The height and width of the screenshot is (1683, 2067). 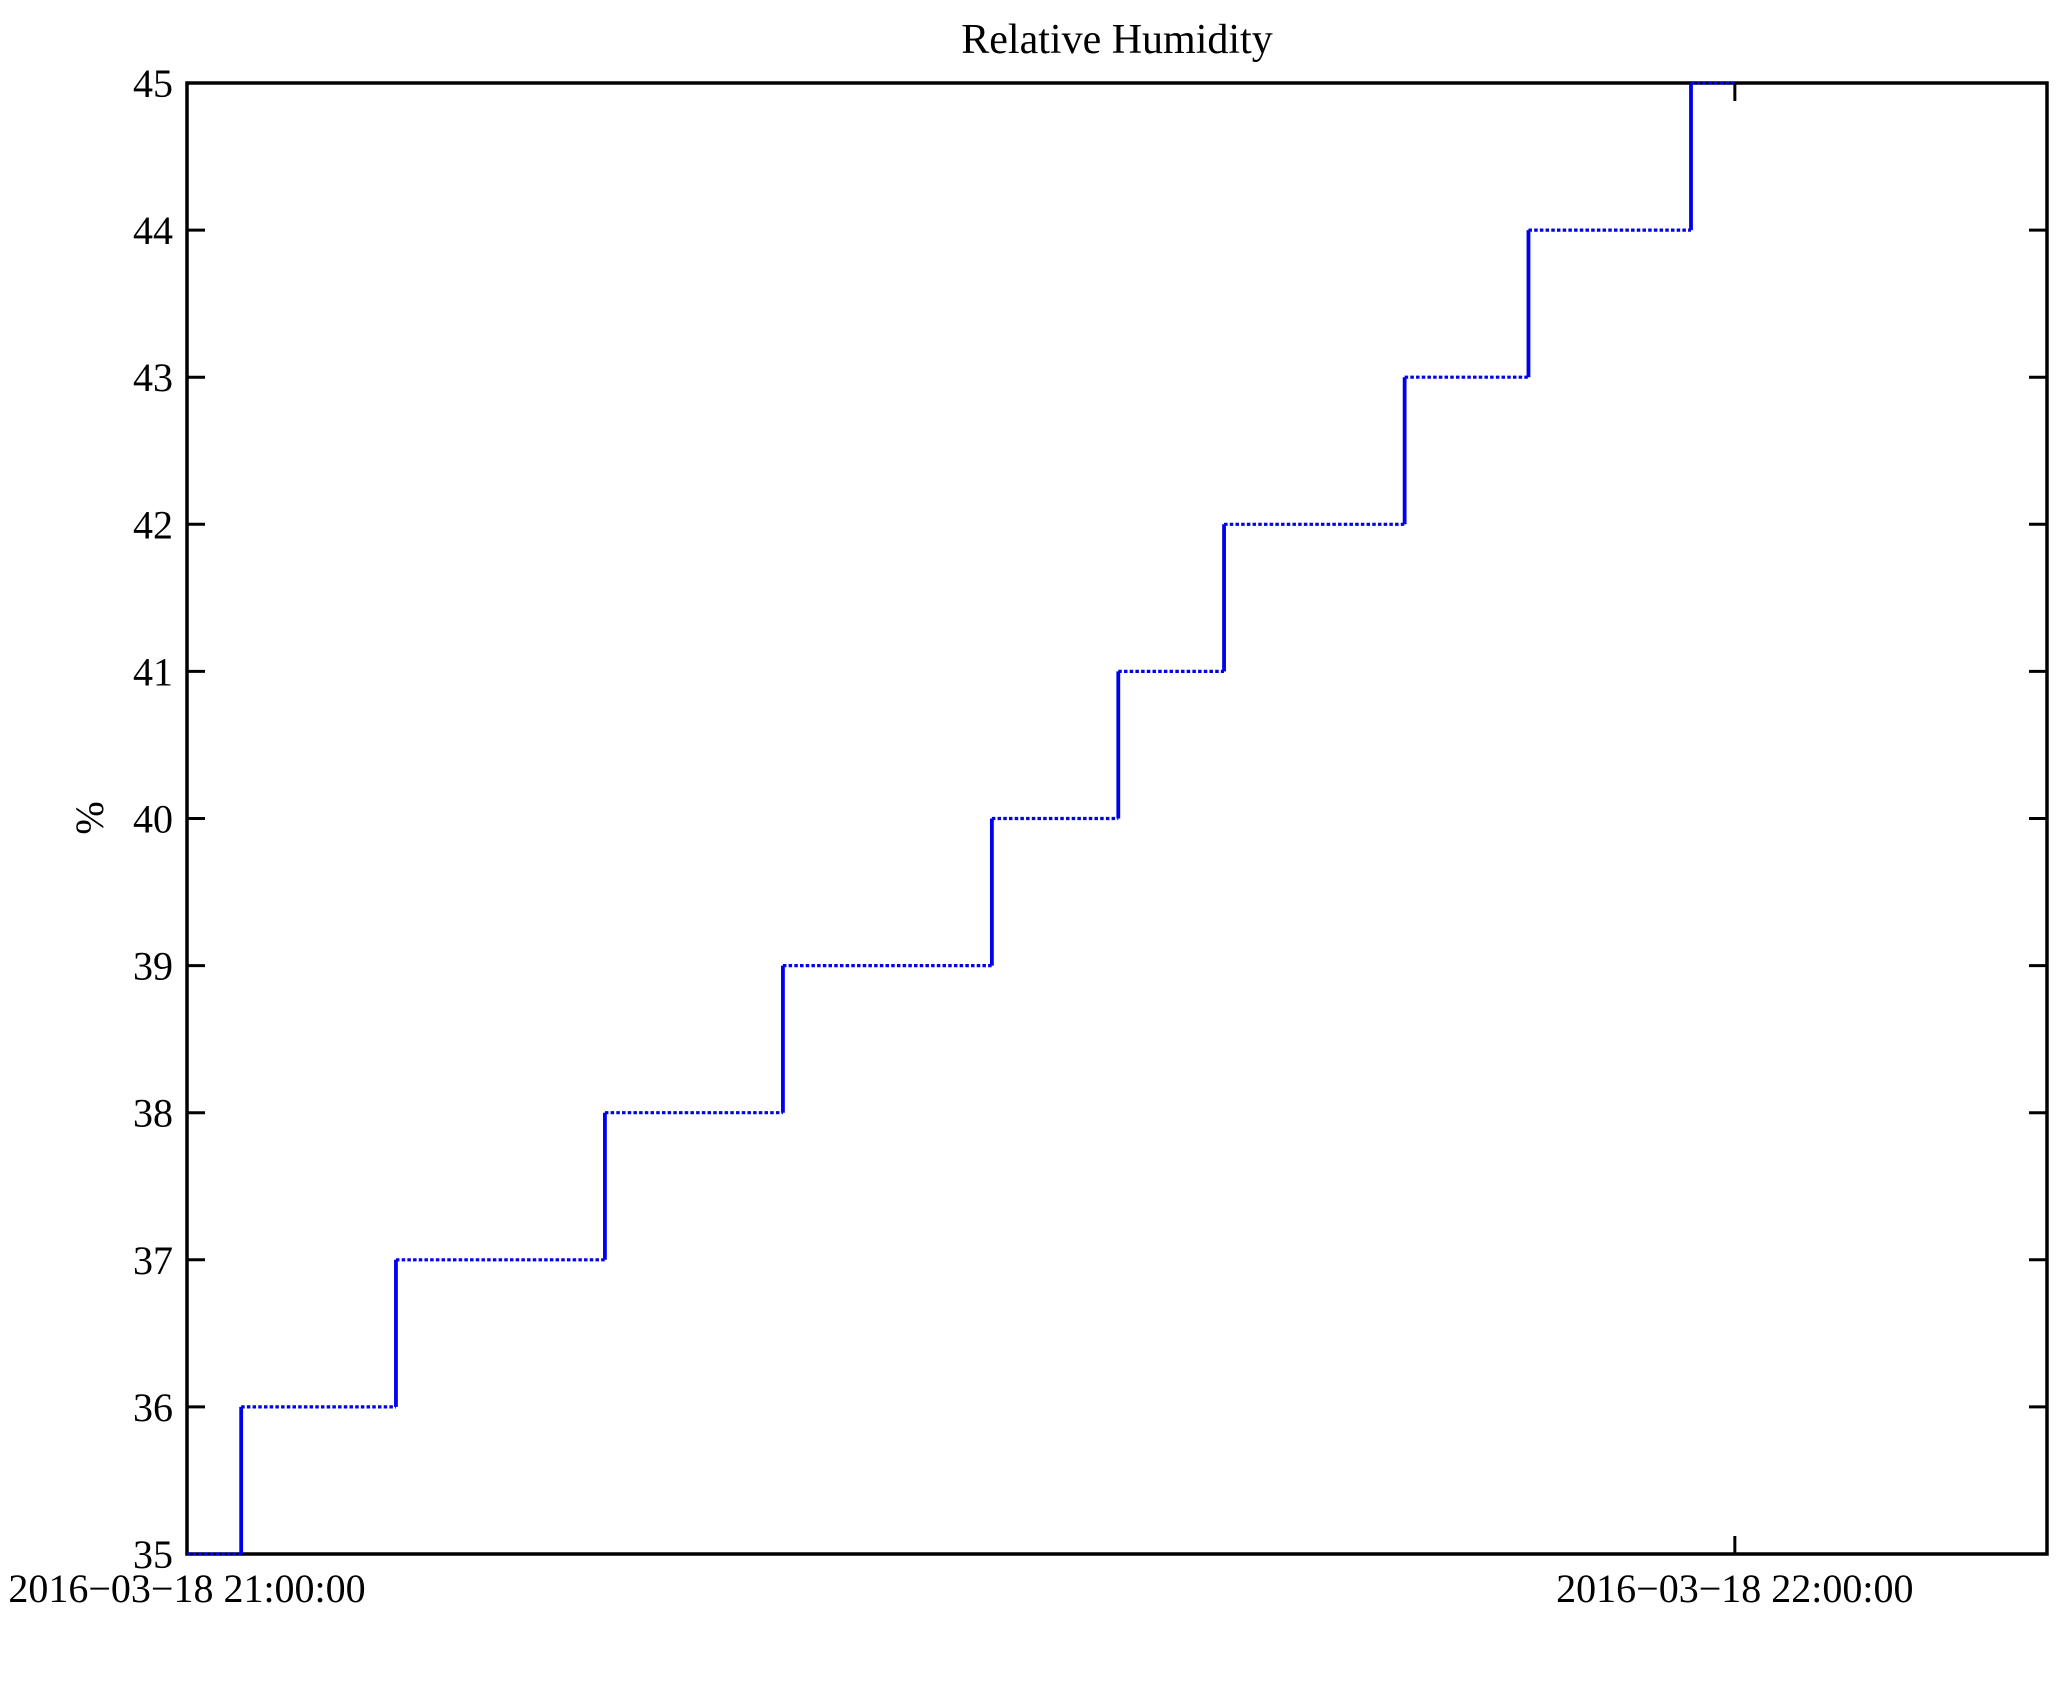 I want to click on y-tick-label: 35, so click(x=153, y=1554).